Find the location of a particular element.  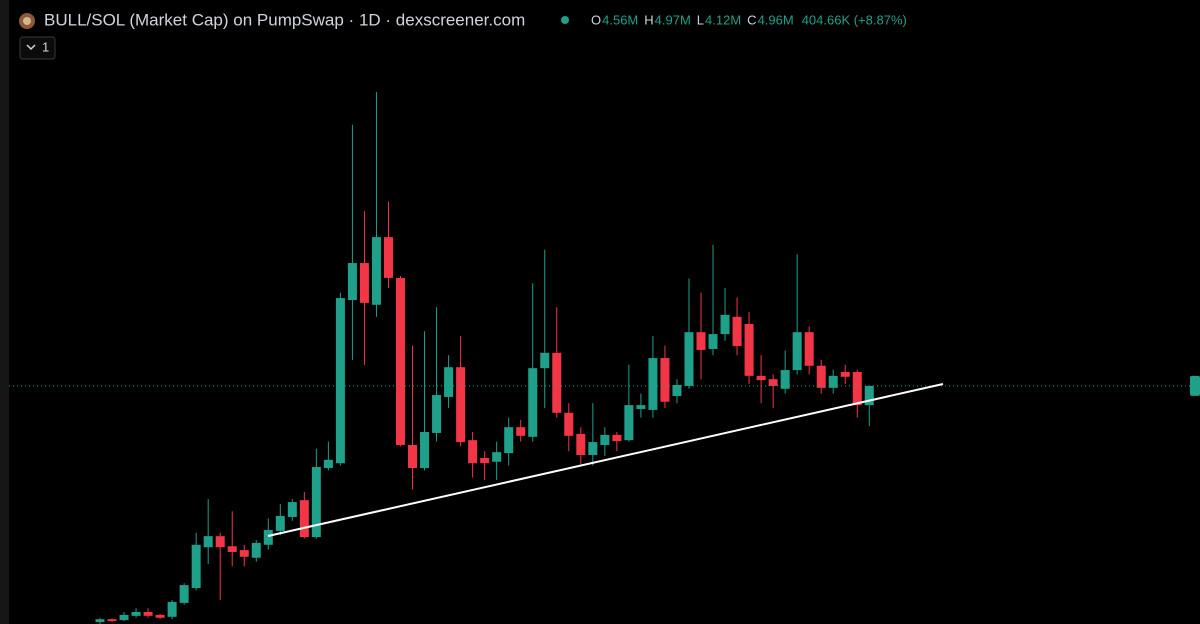

trend-line is located at coordinates (605, 460).